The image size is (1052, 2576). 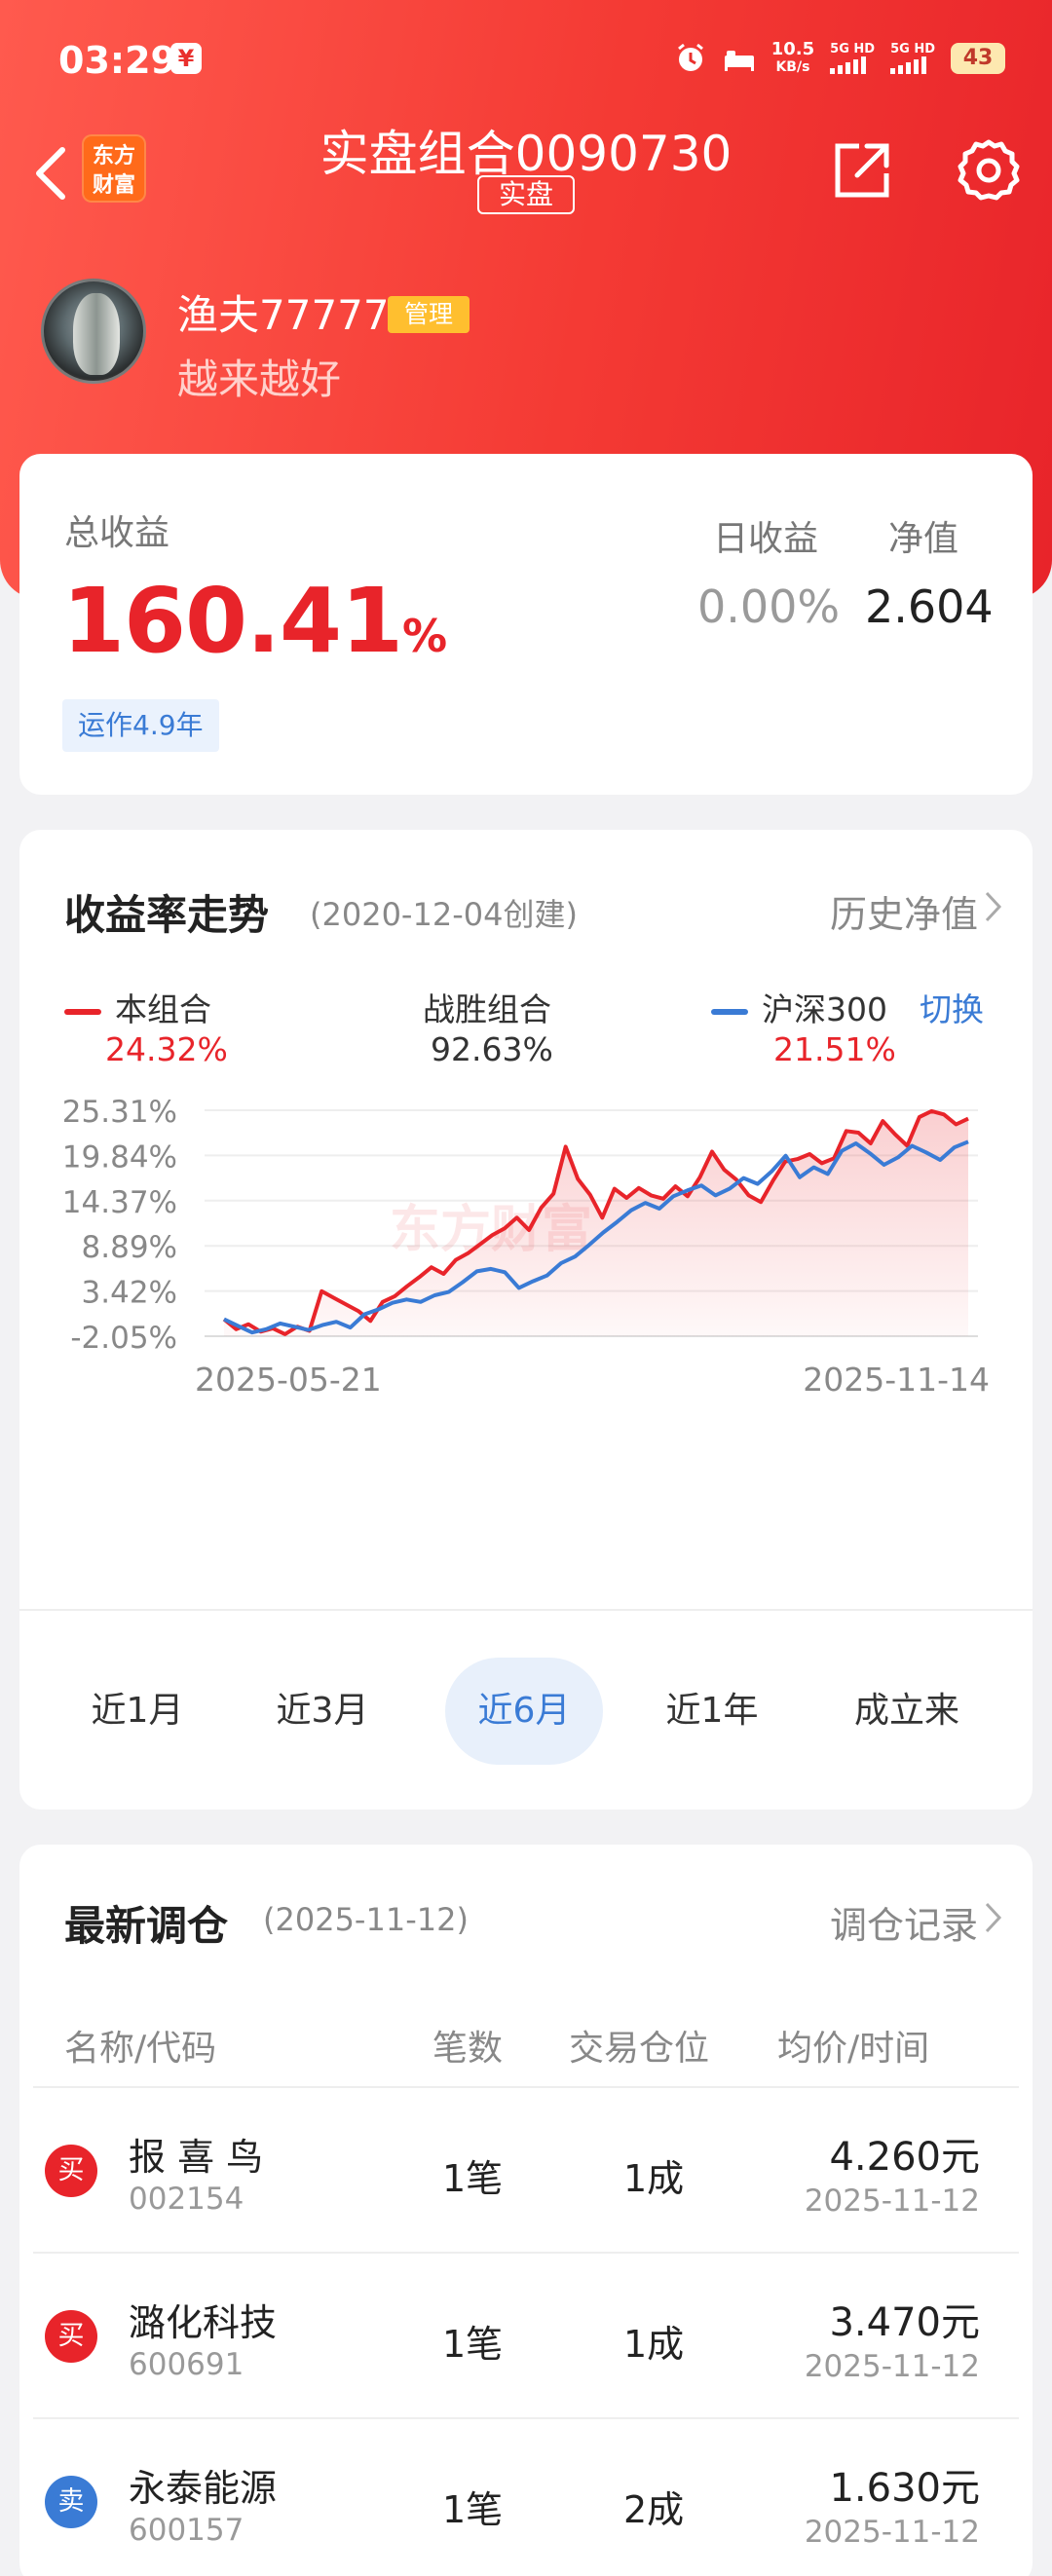 What do you see at coordinates (712, 1711) in the screenshot?
I see `range-tab-1y: 近1年` at bounding box center [712, 1711].